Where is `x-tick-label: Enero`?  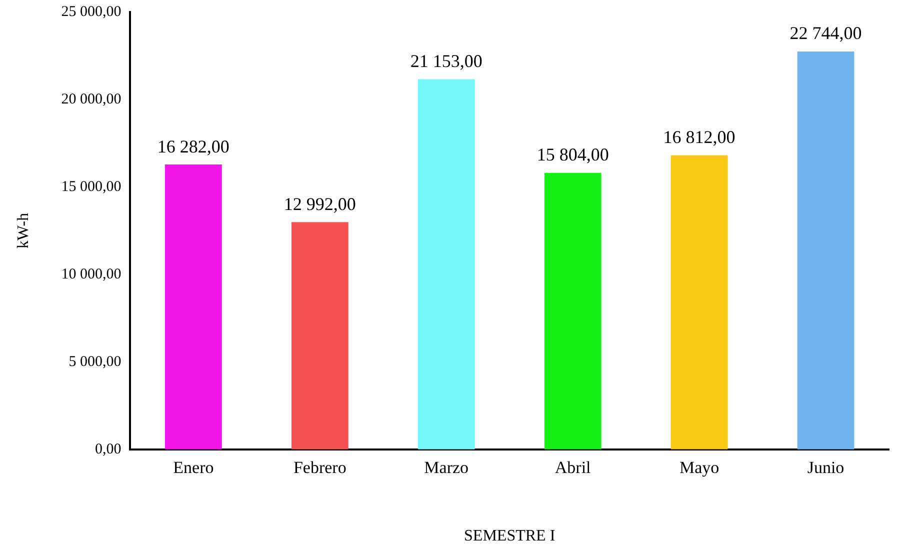 x-tick-label: Enero is located at coordinates (193, 468).